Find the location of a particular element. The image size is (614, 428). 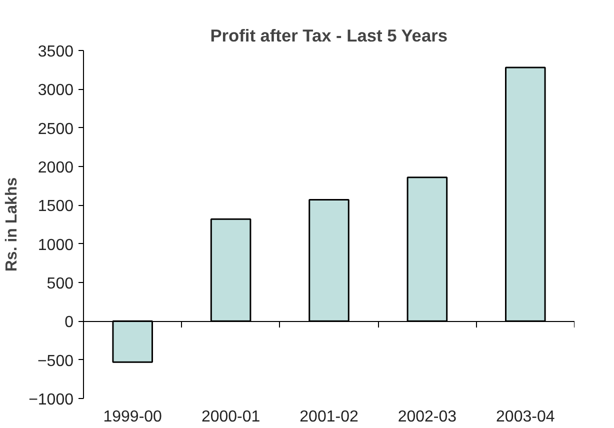

y-tick-label: 0 is located at coordinates (69, 323).